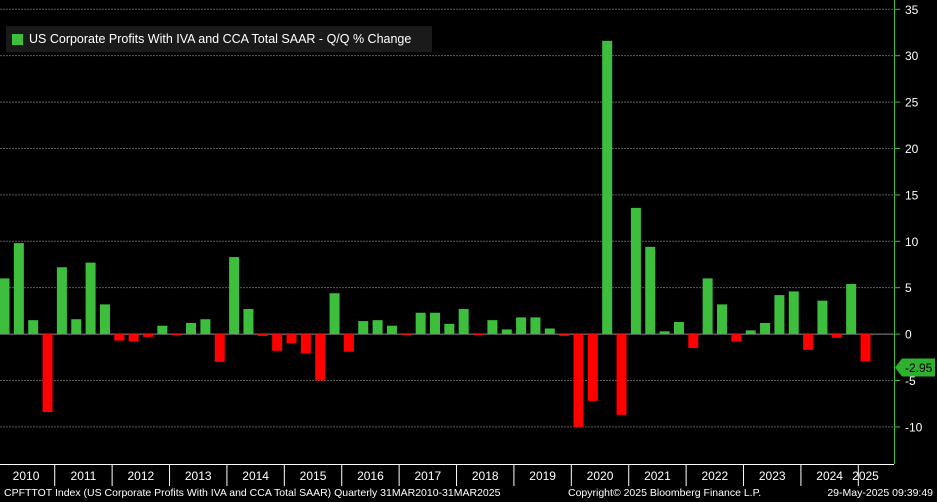  Describe the element at coordinates (912, 56) in the screenshot. I see `y-tick-label: 30` at that location.